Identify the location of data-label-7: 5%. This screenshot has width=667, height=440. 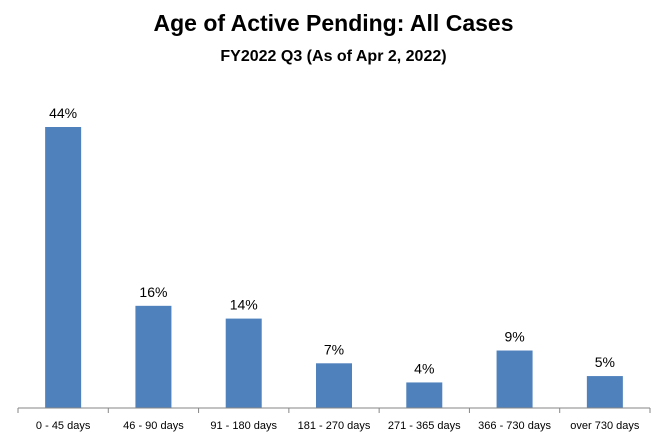
(605, 362).